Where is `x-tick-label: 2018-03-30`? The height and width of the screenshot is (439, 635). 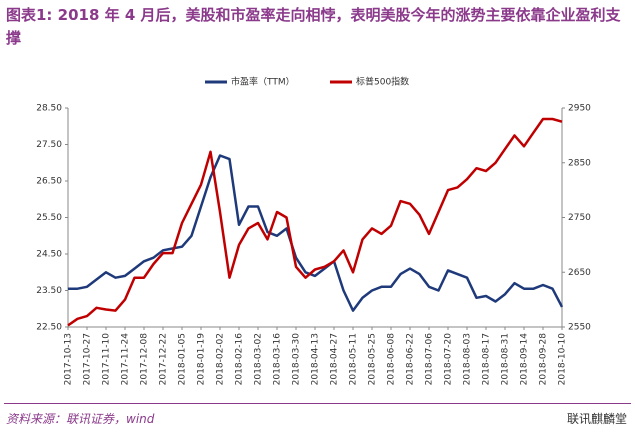
x-tick-label: 2018-03-30 is located at coordinates (297, 359).